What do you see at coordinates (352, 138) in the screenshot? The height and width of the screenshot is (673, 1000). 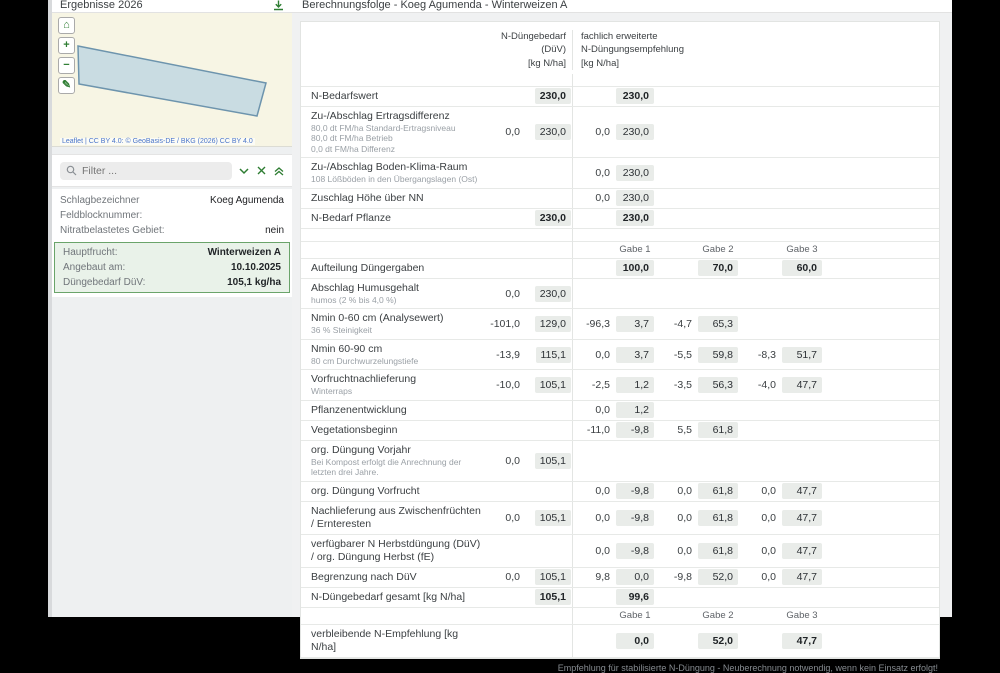 I see `row-sublabel: 80,0 dt FM/ha Betrieb` at bounding box center [352, 138].